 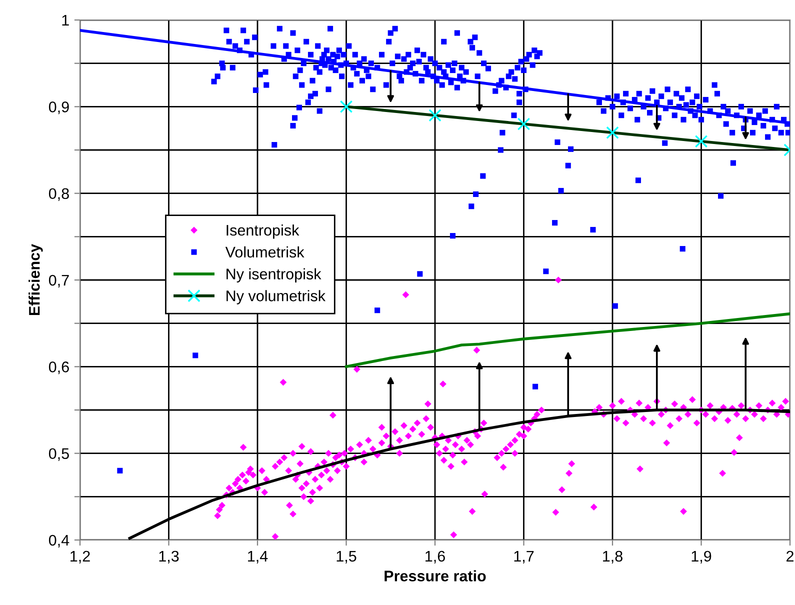 What do you see at coordinates (263, 231) in the screenshot?
I see `legend-label: Isentropisk` at bounding box center [263, 231].